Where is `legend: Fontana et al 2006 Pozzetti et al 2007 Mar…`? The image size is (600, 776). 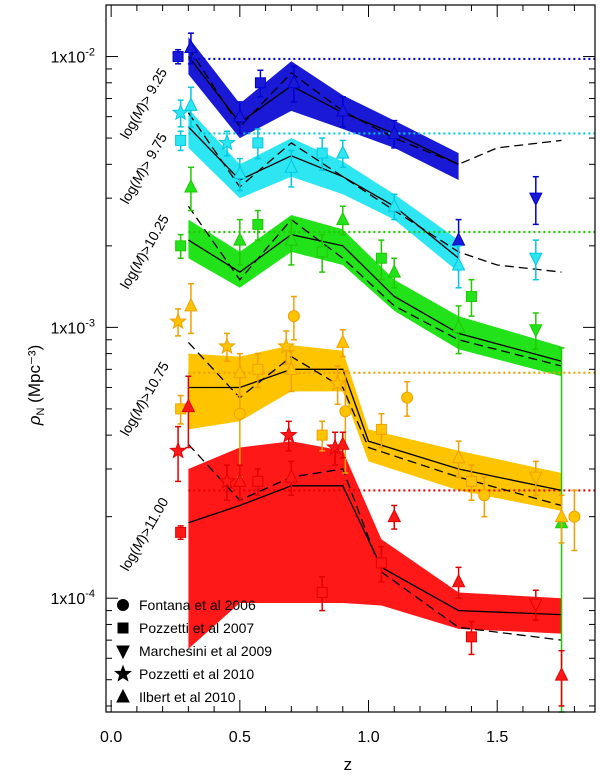
legend: Fontana et al 2006 Pozzetti et al 2007 Mar… is located at coordinates (193, 651).